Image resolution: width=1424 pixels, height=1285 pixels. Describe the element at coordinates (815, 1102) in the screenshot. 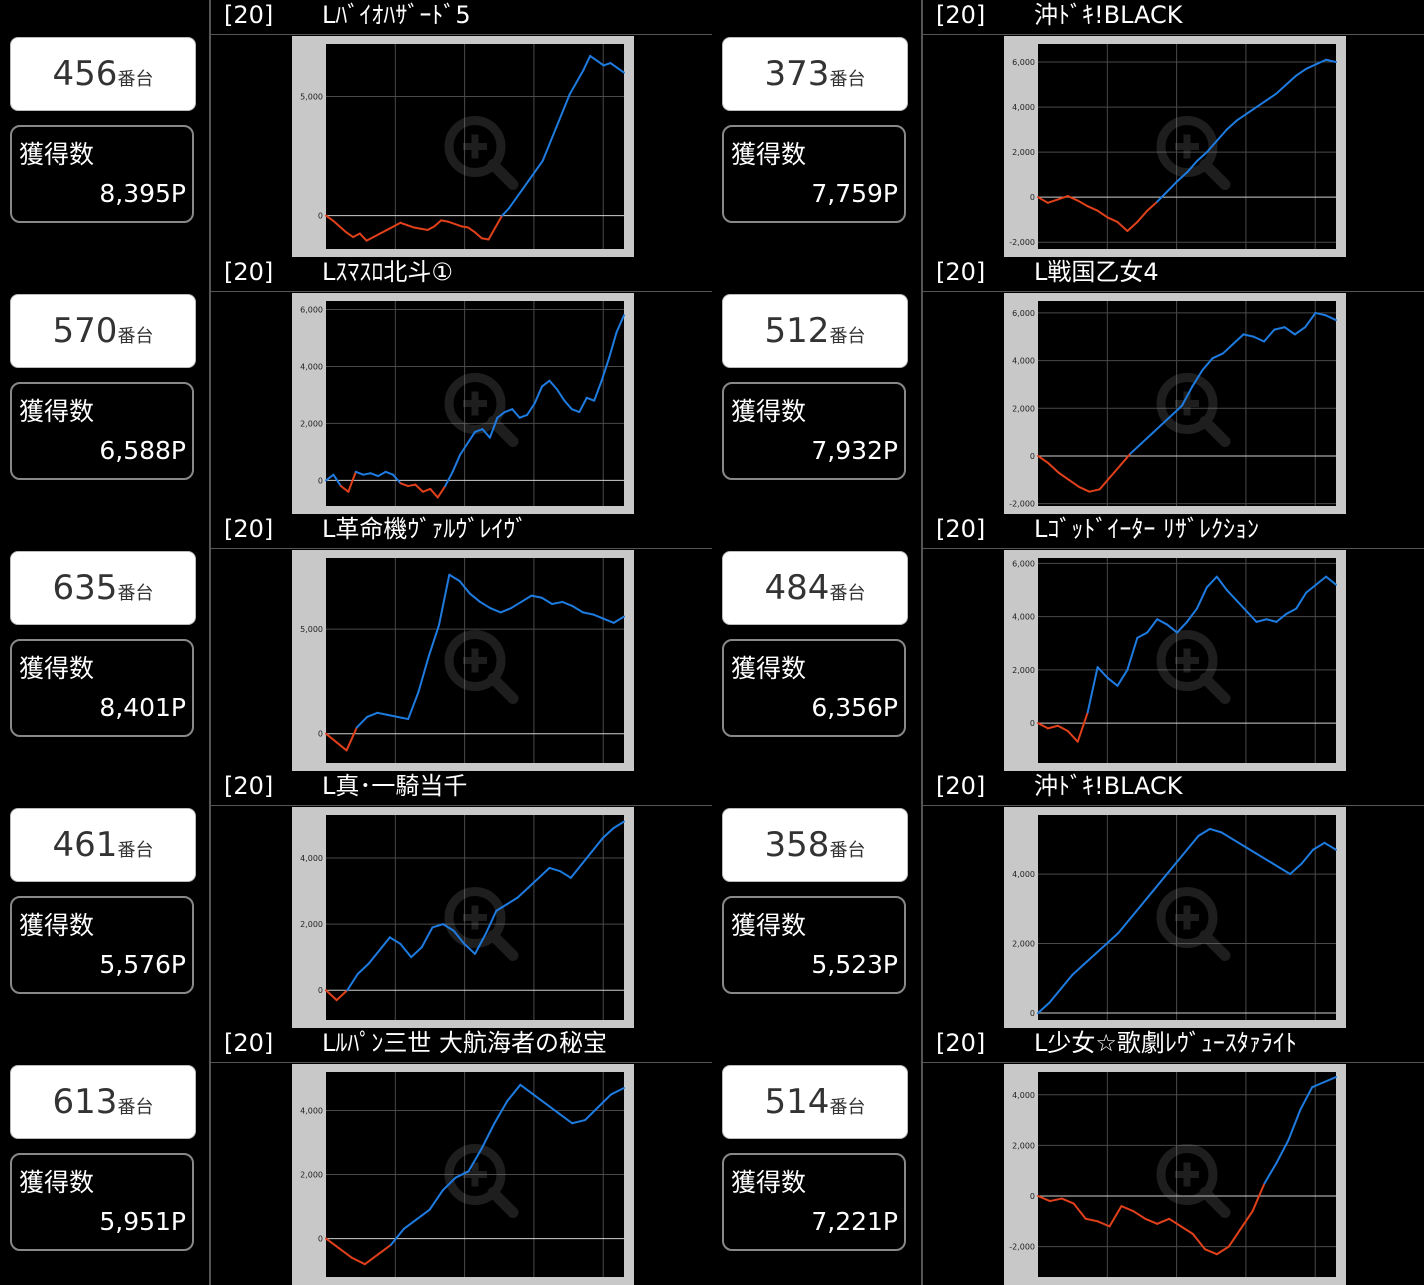

I see `unit-number-button: 514番台` at that location.